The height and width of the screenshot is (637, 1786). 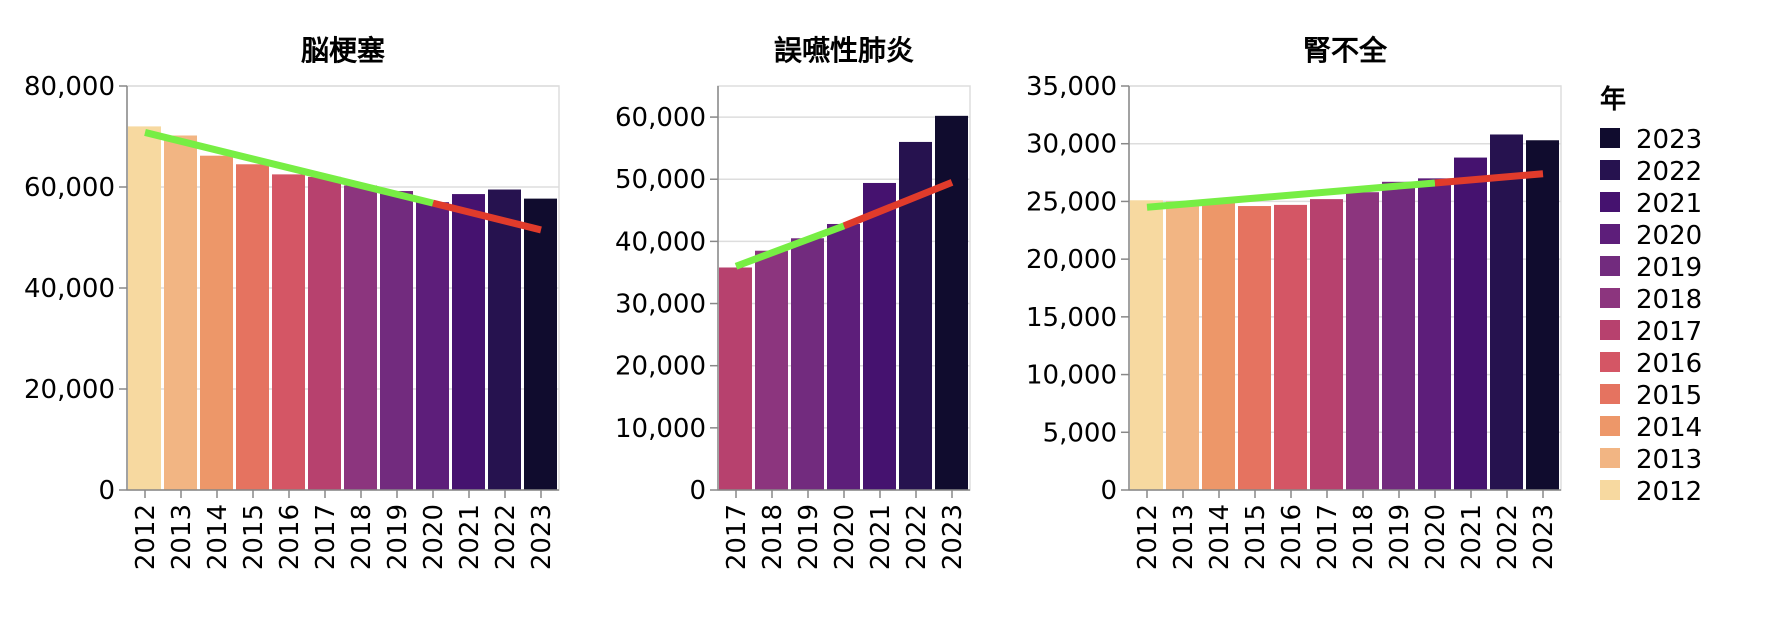 I want to click on y-tick-label: 35,000, so click(x=1071, y=87).